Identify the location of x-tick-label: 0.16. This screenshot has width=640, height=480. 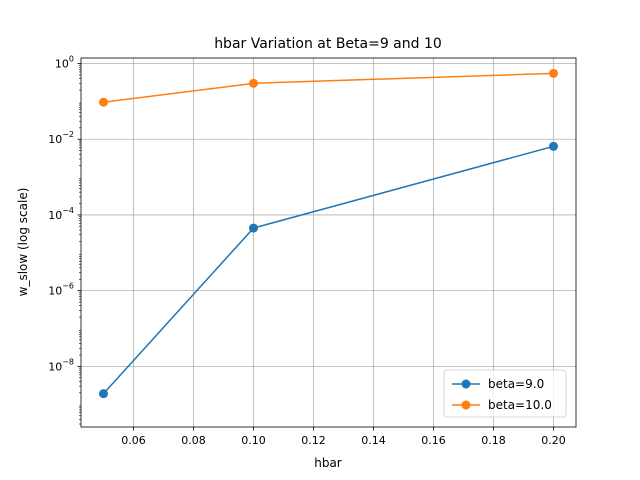
(433, 440).